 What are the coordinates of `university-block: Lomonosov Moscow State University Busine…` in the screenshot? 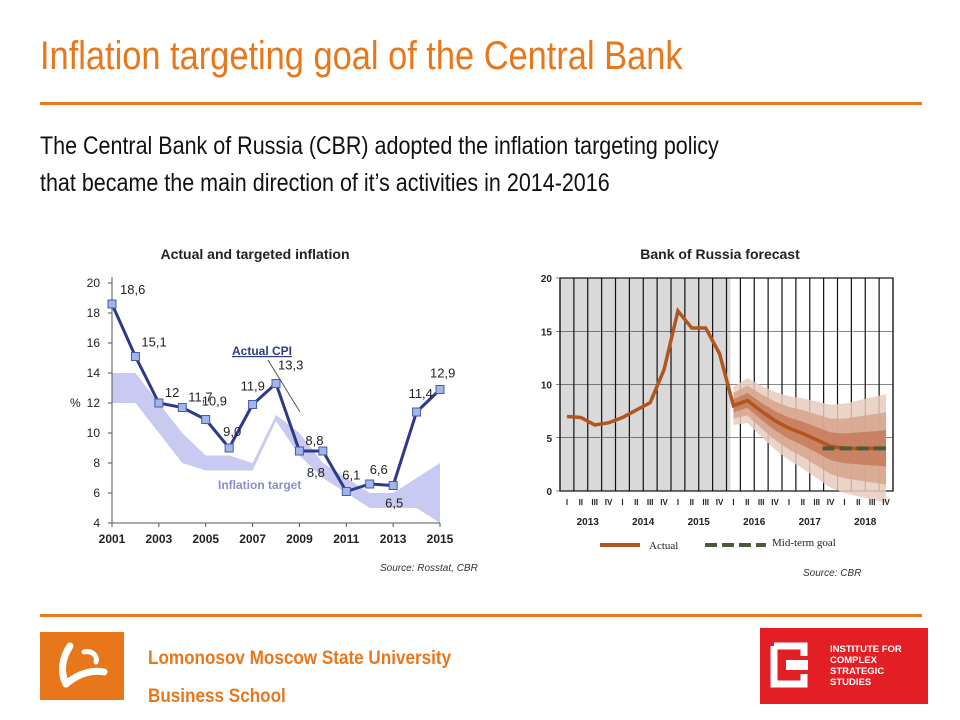 It's located at (299, 678).